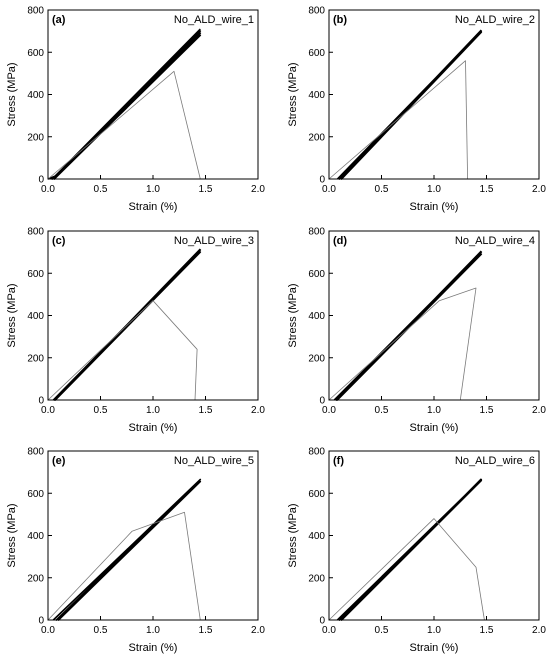 The width and height of the screenshot is (550, 658). Describe the element at coordinates (338, 461) in the screenshot. I see `panel-label: (f)` at that location.